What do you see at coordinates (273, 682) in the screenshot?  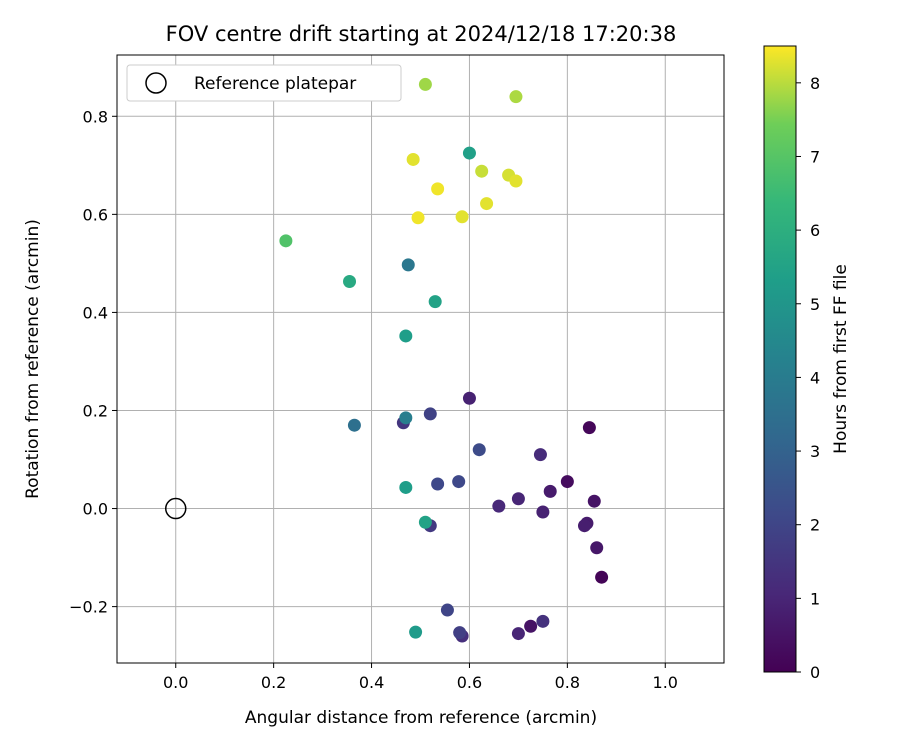 I see `x-tick-label: 0.2` at bounding box center [273, 682].